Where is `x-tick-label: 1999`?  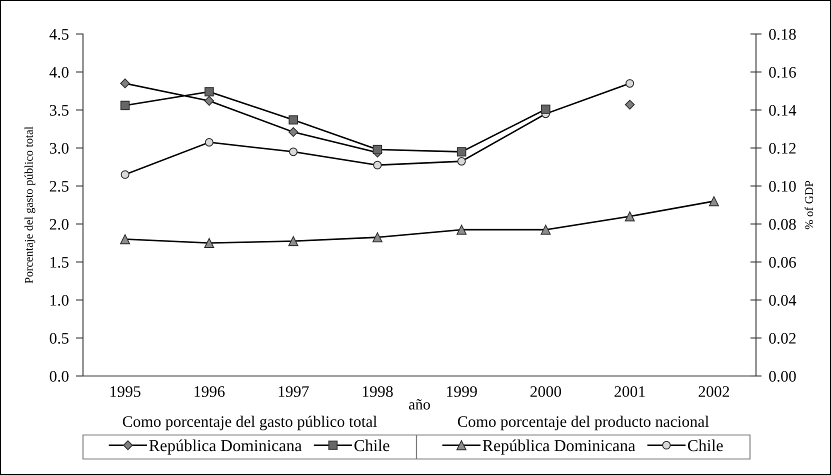
x-tick-label: 1999 is located at coordinates (461, 391).